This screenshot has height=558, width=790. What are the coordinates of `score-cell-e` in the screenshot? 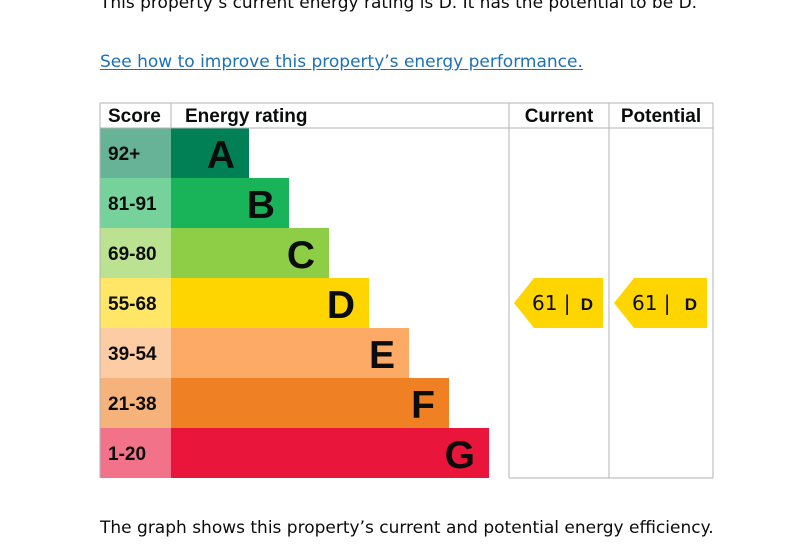 It's located at (135, 353).